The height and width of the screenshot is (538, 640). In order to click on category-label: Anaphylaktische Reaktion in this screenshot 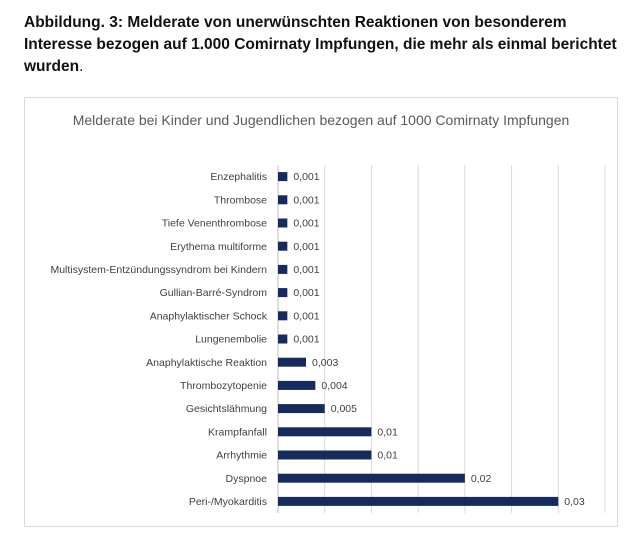, I will do `click(206, 363)`.